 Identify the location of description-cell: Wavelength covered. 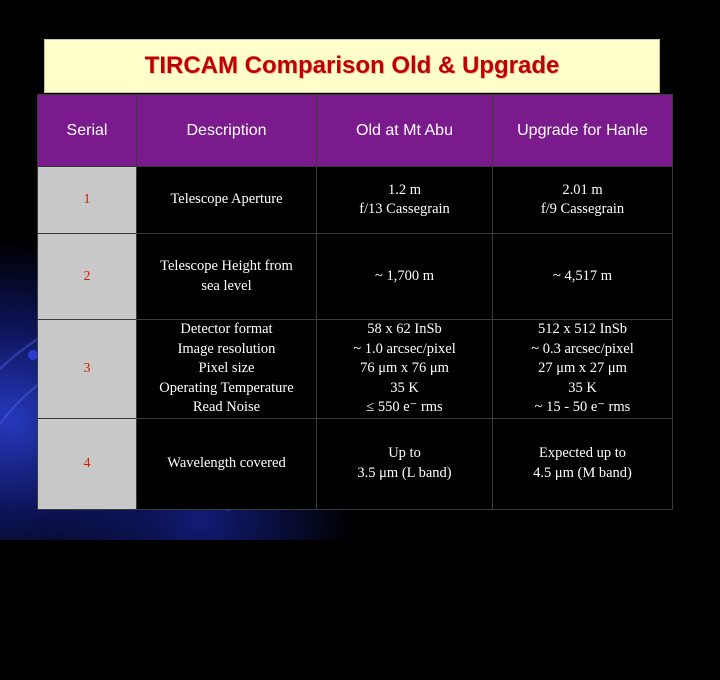
(226, 463).